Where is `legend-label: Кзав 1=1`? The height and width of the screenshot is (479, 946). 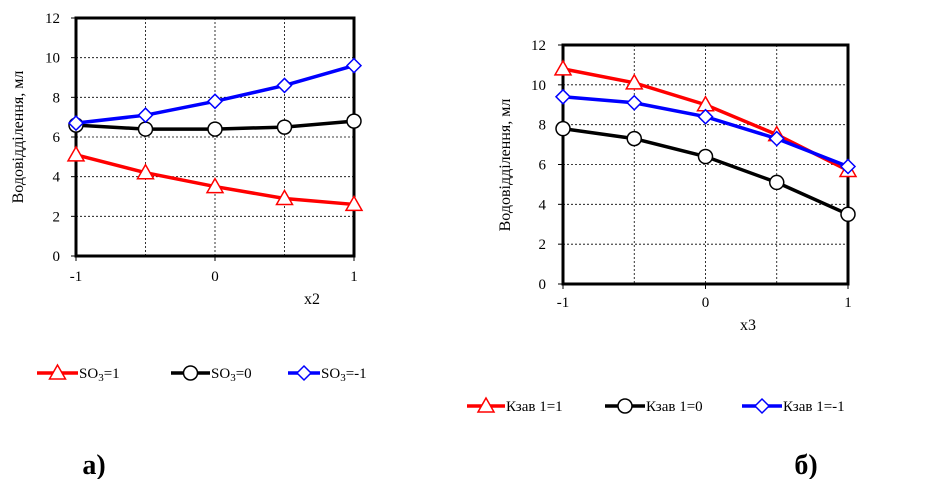 legend-label: Кзав 1=1 is located at coordinates (534, 407).